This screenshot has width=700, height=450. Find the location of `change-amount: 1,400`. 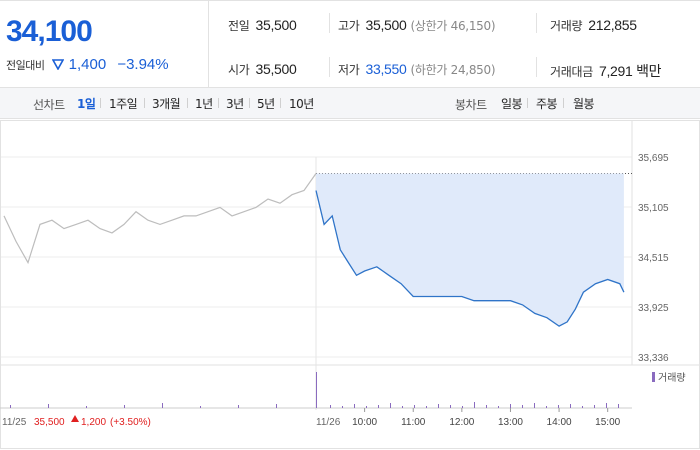

change-amount: 1,400 is located at coordinates (87, 64).